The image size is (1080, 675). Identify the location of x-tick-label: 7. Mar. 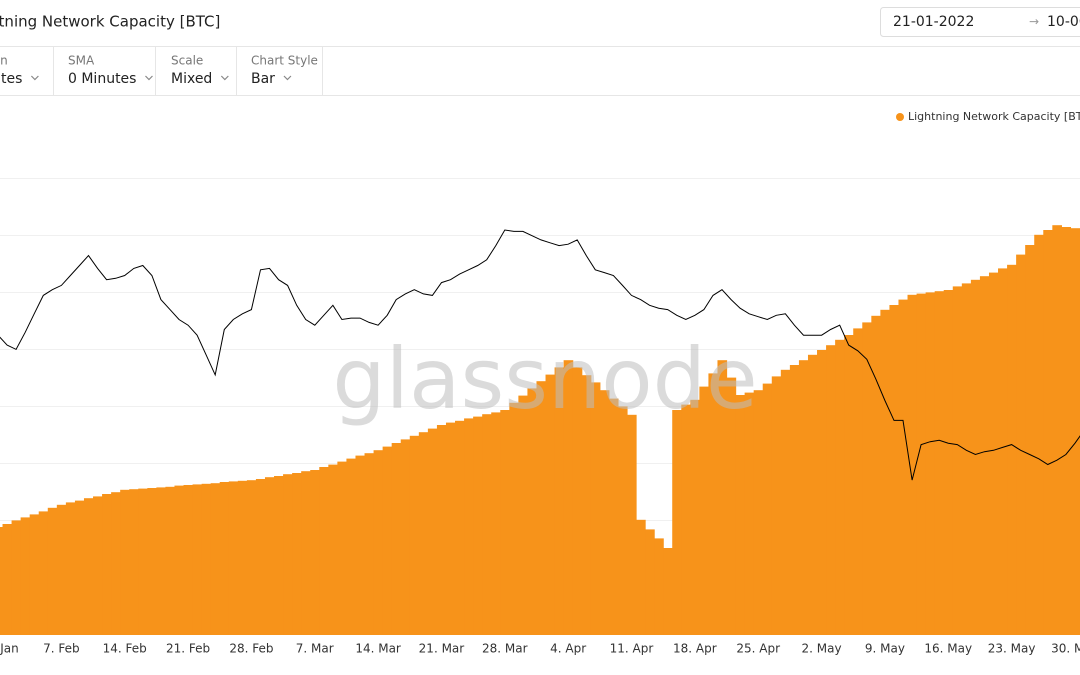
(315, 649).